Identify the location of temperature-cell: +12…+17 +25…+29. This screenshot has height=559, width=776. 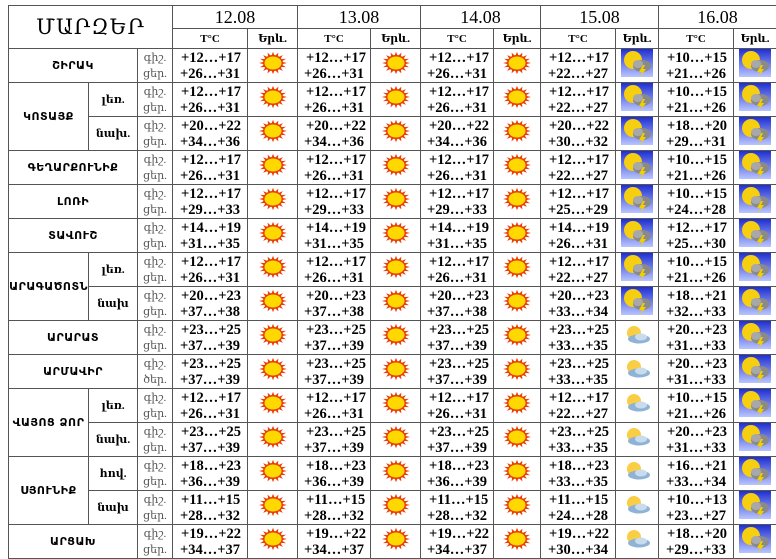
(578, 201).